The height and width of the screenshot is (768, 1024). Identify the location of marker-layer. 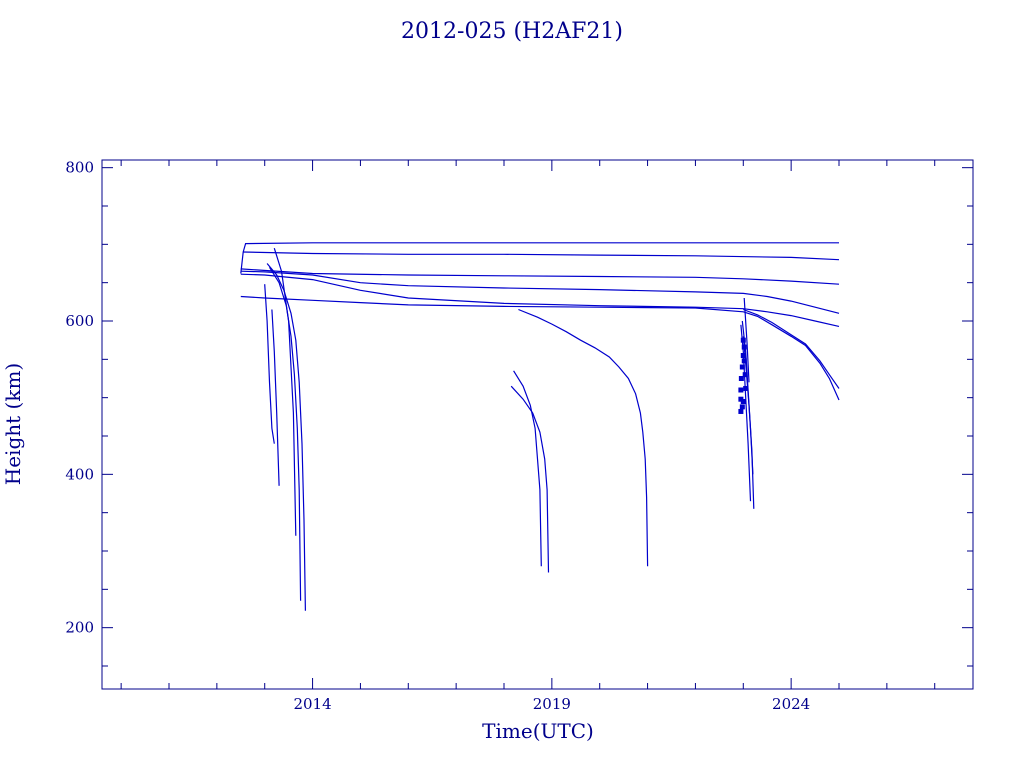
(743, 375).